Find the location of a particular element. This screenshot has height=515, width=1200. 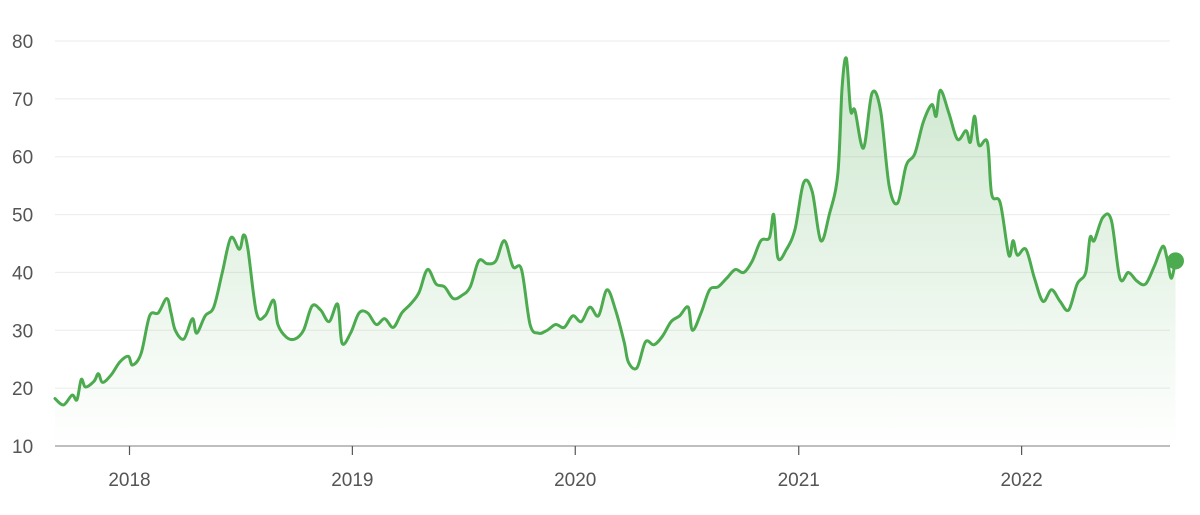

y-tick-label-40: 40 is located at coordinates (22, 273).